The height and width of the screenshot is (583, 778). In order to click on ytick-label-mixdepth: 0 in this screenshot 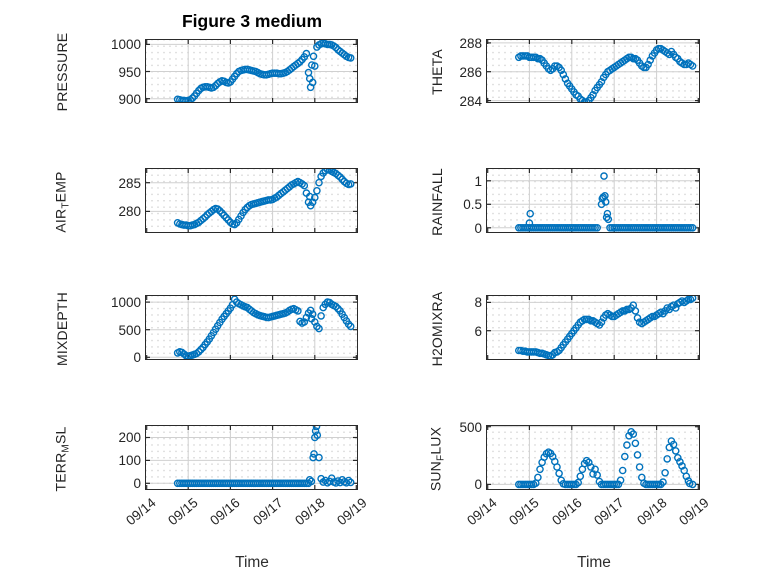, I will do `click(137, 358)`.